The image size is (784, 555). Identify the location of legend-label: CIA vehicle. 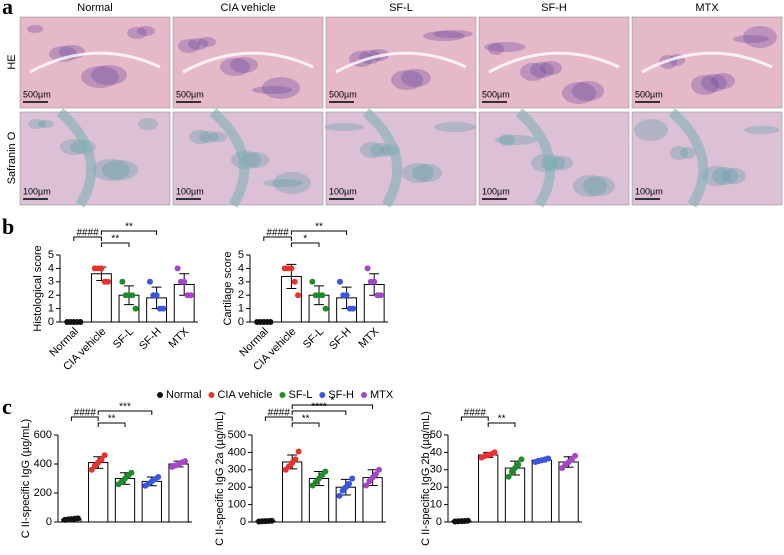
(244, 395).